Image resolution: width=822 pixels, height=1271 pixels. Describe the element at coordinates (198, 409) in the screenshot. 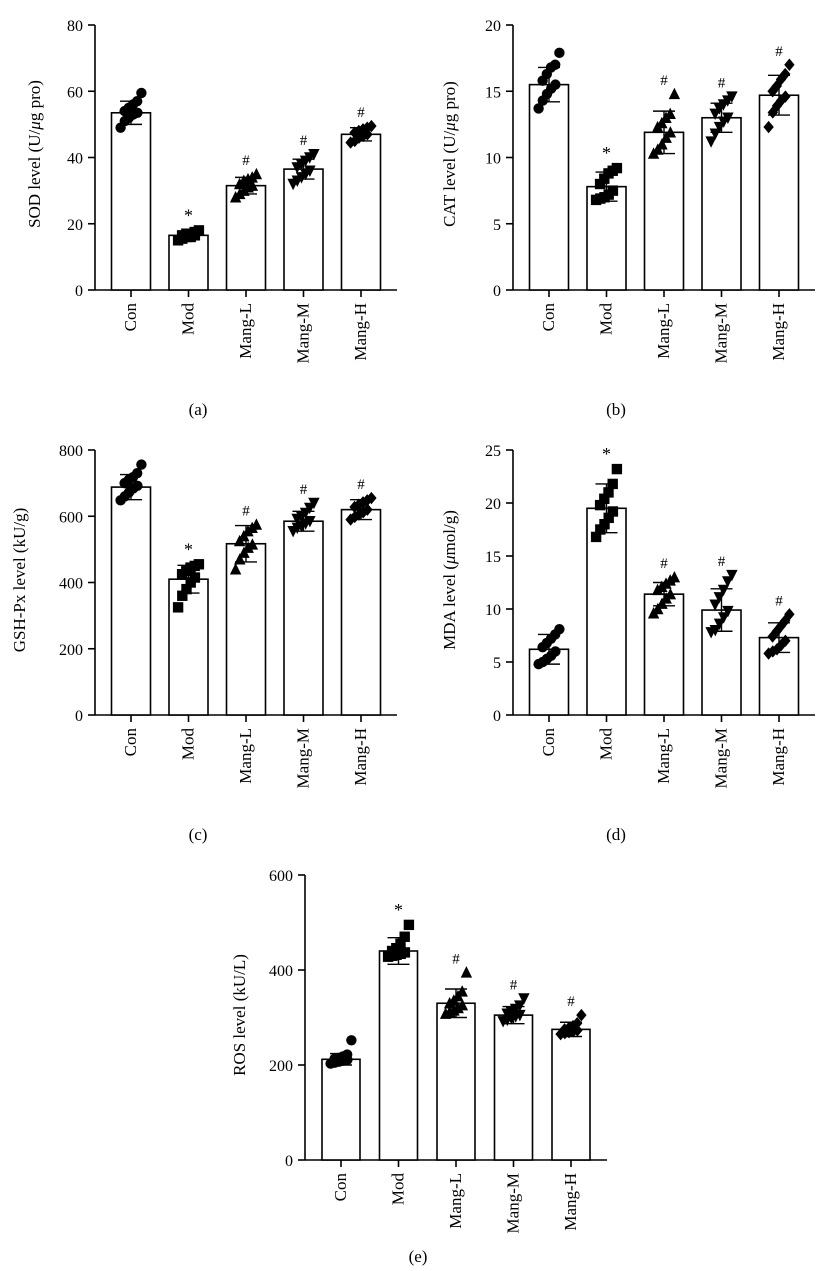

I see `panel-label: (a)` at that location.